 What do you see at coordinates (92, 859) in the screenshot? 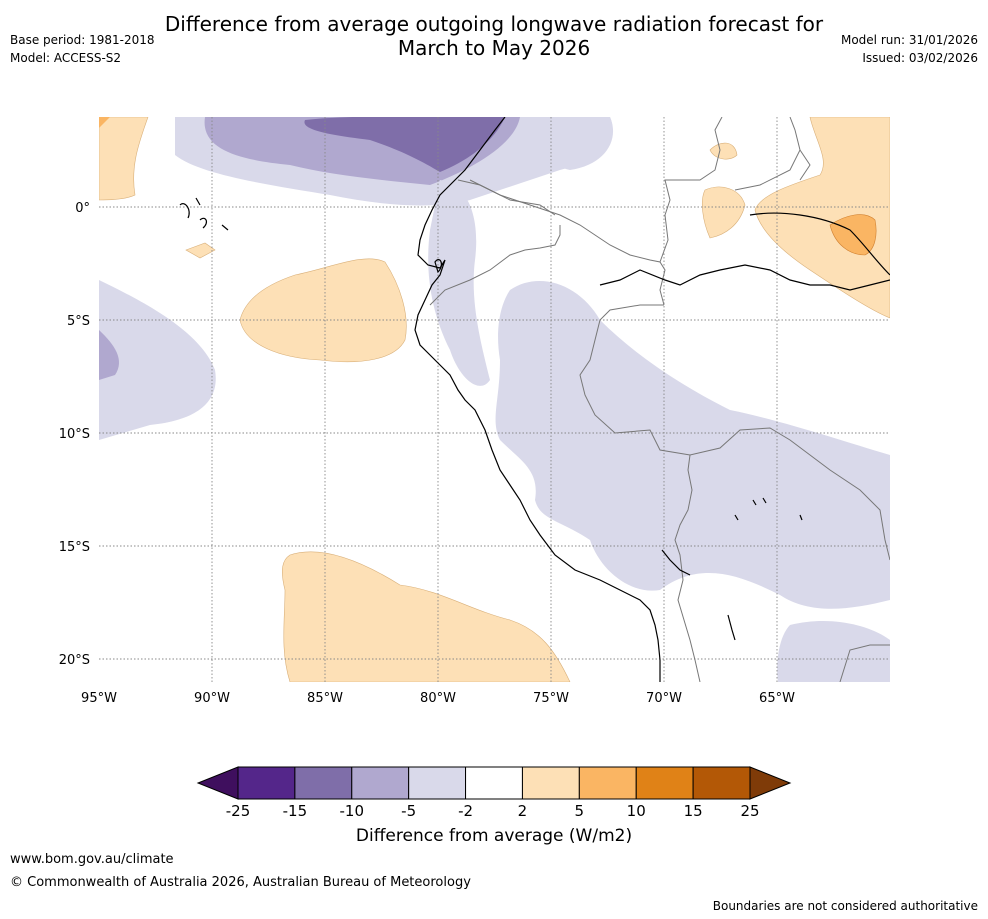
I see `footer-url: www.bom.gov.au/climate` at bounding box center [92, 859].